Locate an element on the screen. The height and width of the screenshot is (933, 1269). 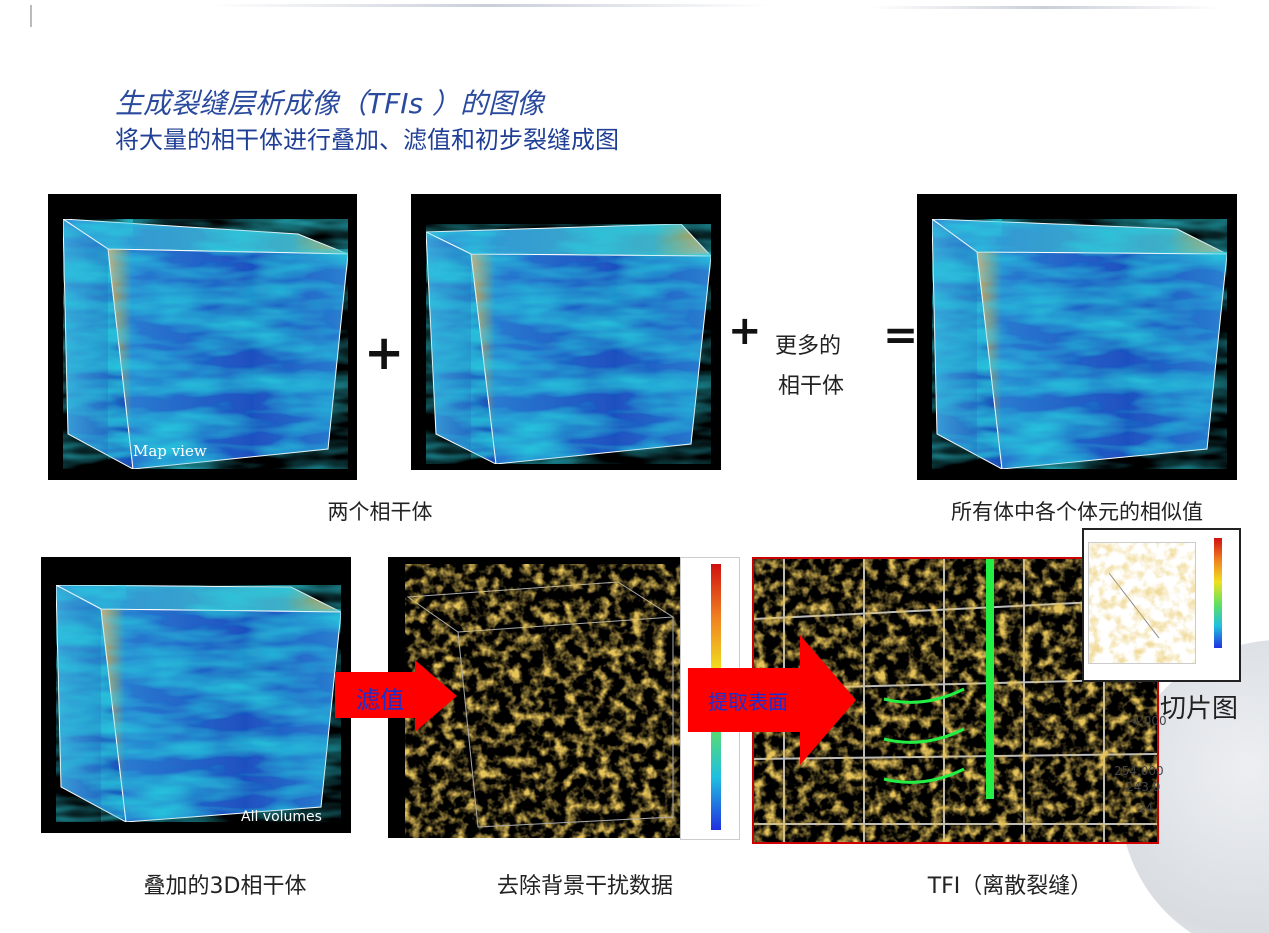
filter-arrow-head is located at coordinates (436, 696).